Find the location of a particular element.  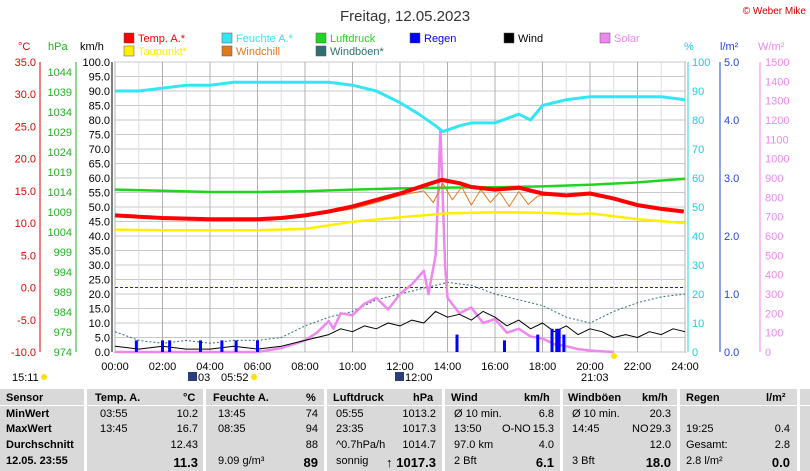

wind-axis-tick: 90.0 is located at coordinates (99, 92).